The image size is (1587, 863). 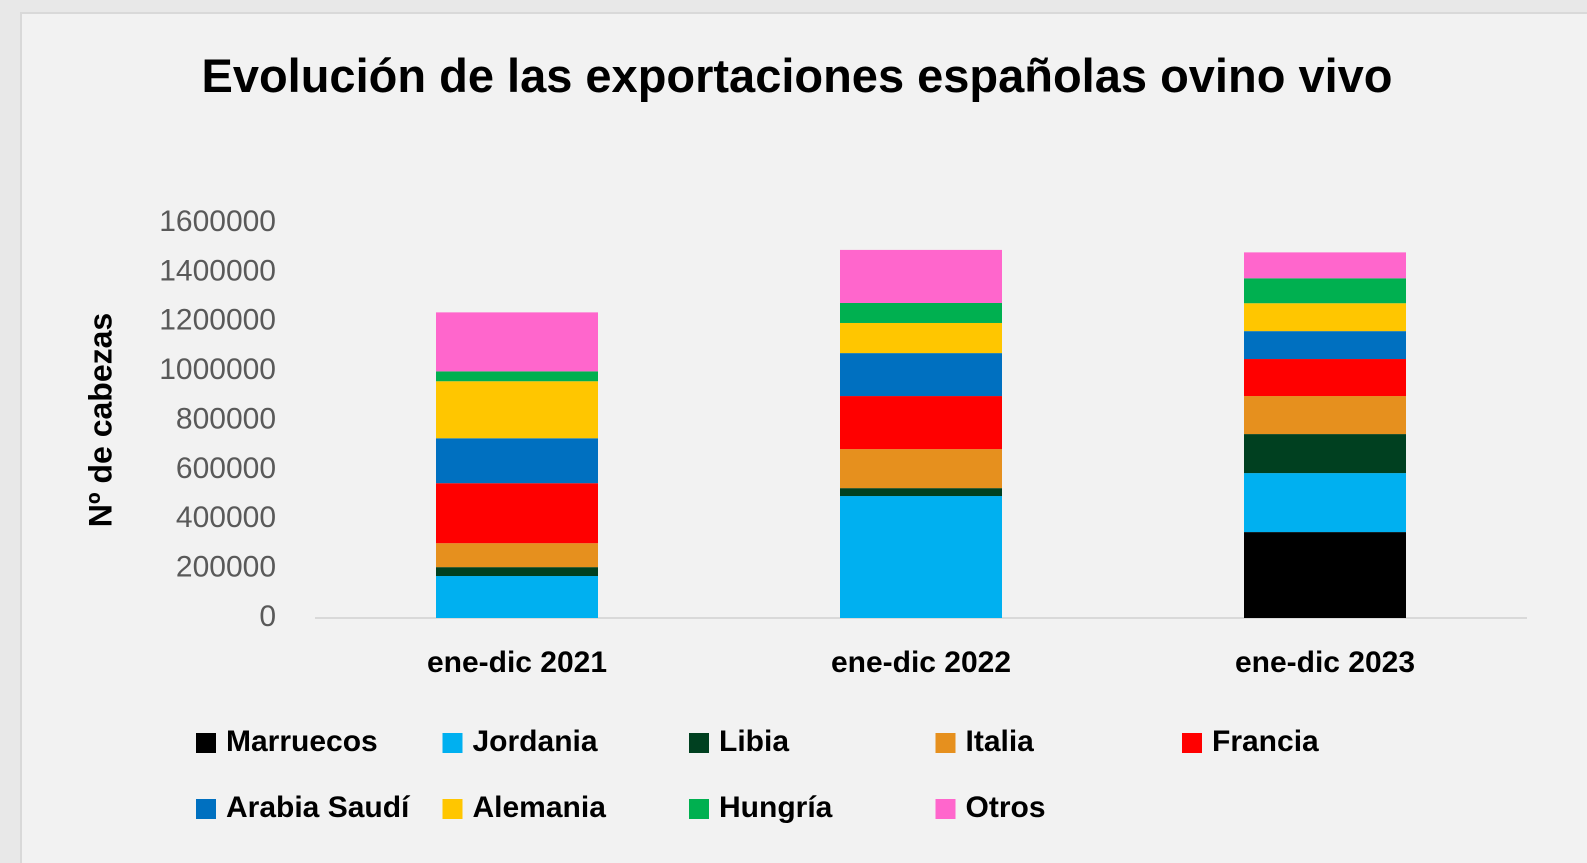 What do you see at coordinates (217, 320) in the screenshot?
I see `y-tick-label: 1200000` at bounding box center [217, 320].